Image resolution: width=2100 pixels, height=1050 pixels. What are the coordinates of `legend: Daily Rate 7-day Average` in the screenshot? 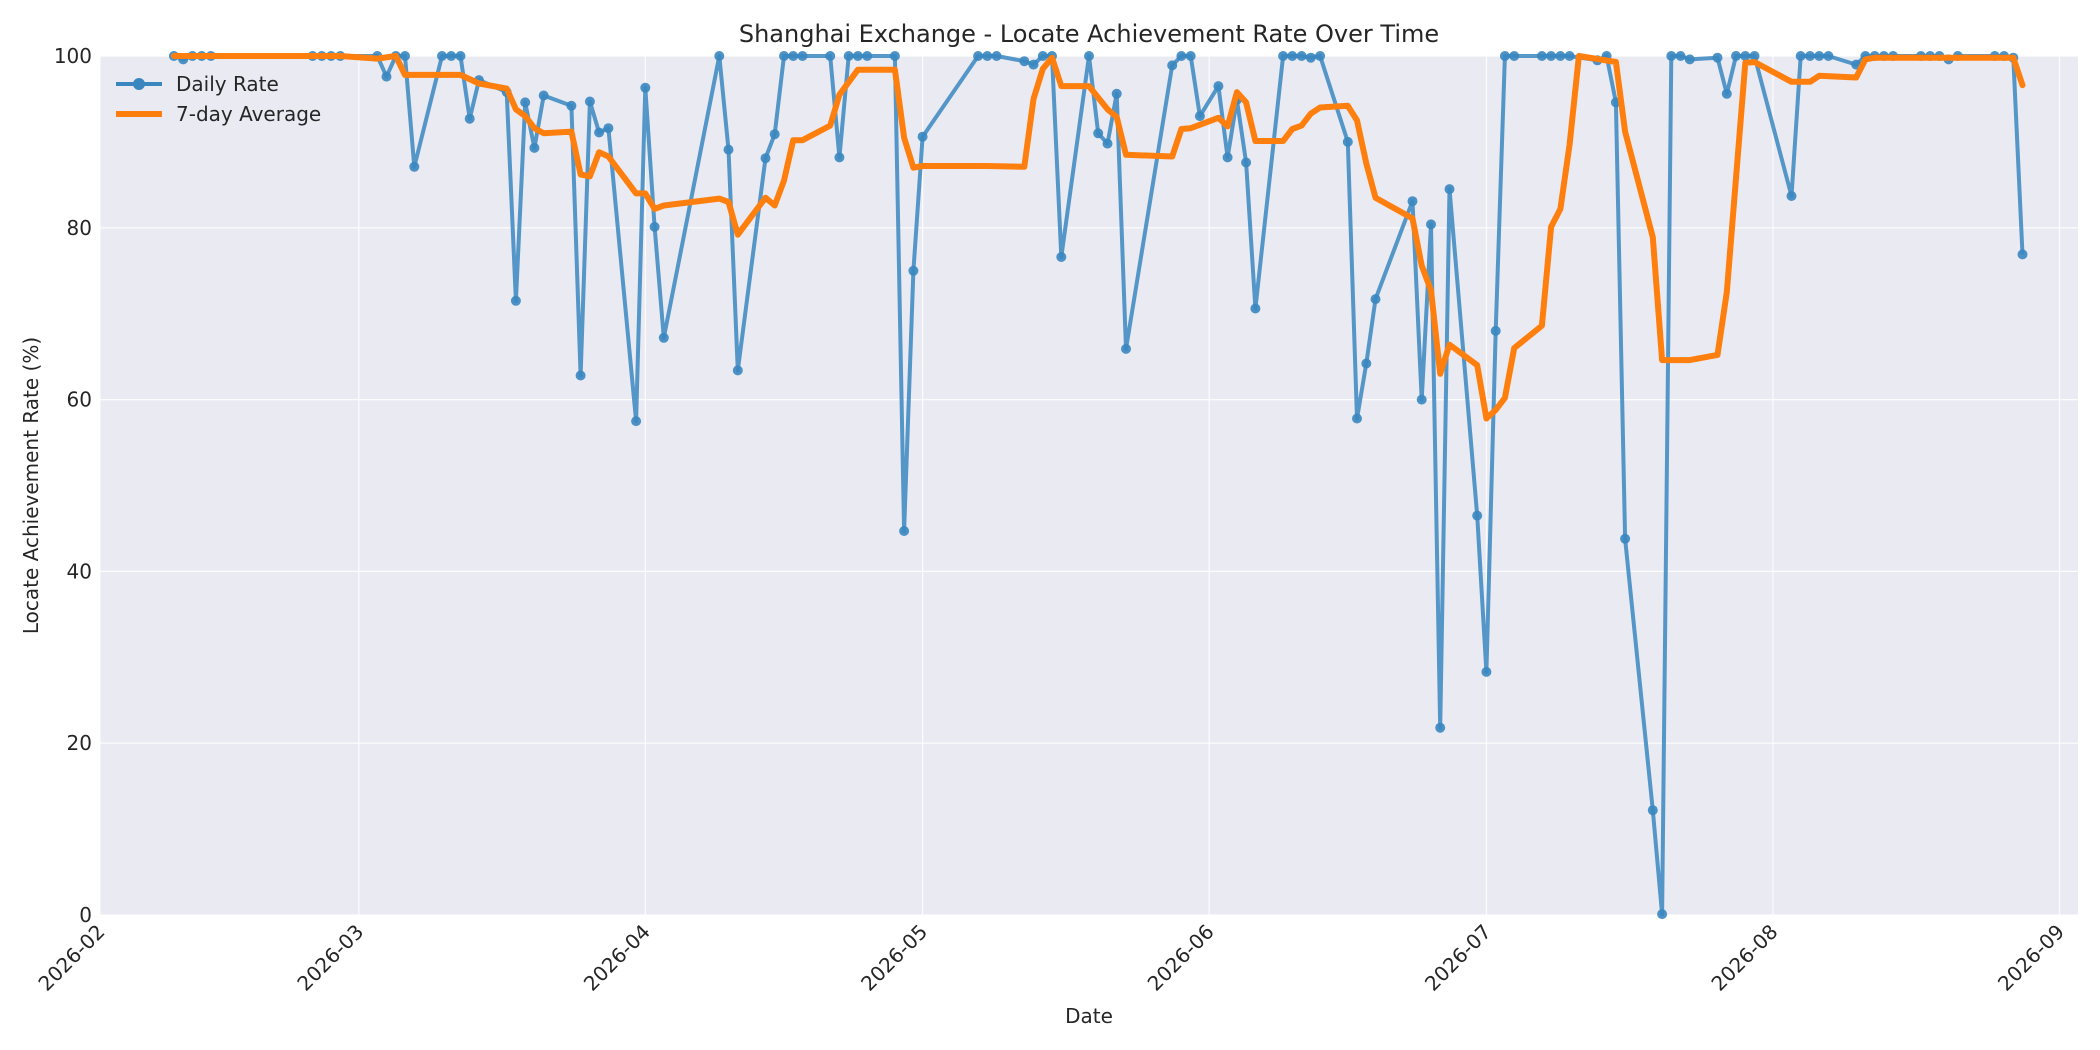 It's located at (218, 99).